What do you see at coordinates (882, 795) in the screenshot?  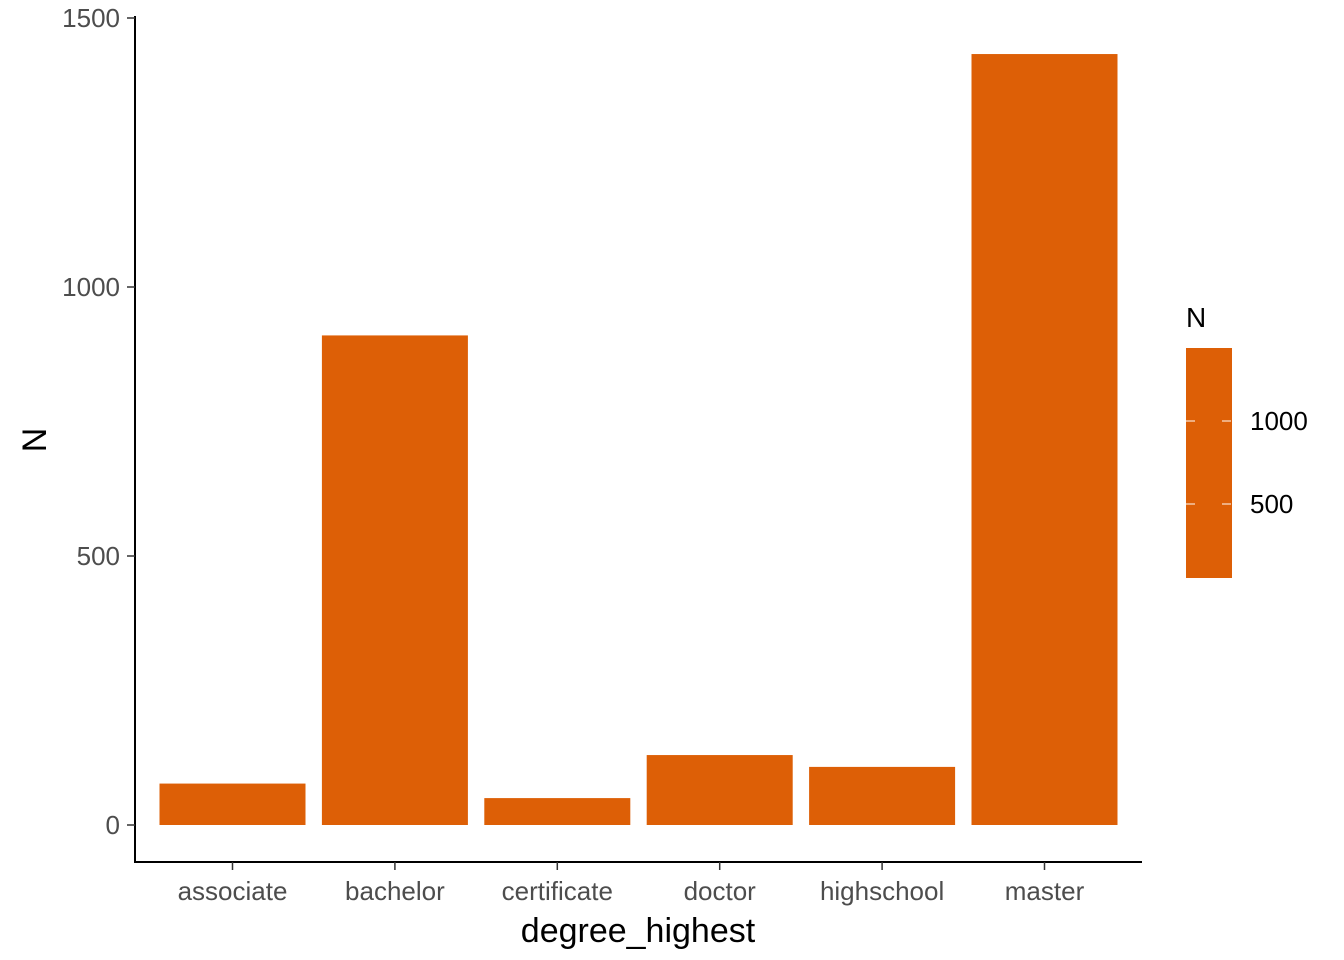 I see `bar-highschool` at bounding box center [882, 795].